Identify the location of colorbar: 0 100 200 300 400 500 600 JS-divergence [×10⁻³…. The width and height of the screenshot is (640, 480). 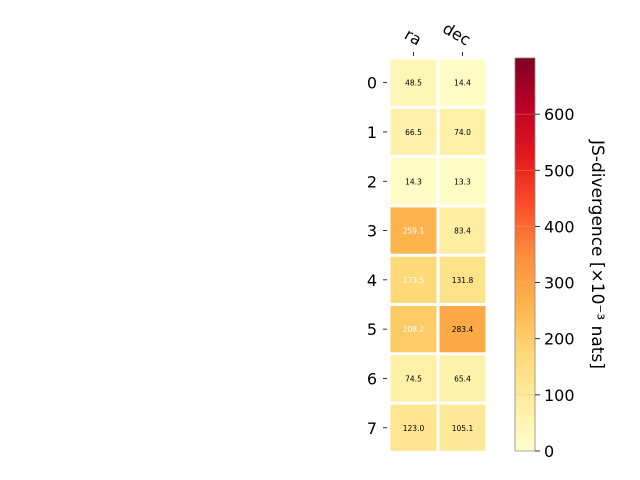
(560, 259).